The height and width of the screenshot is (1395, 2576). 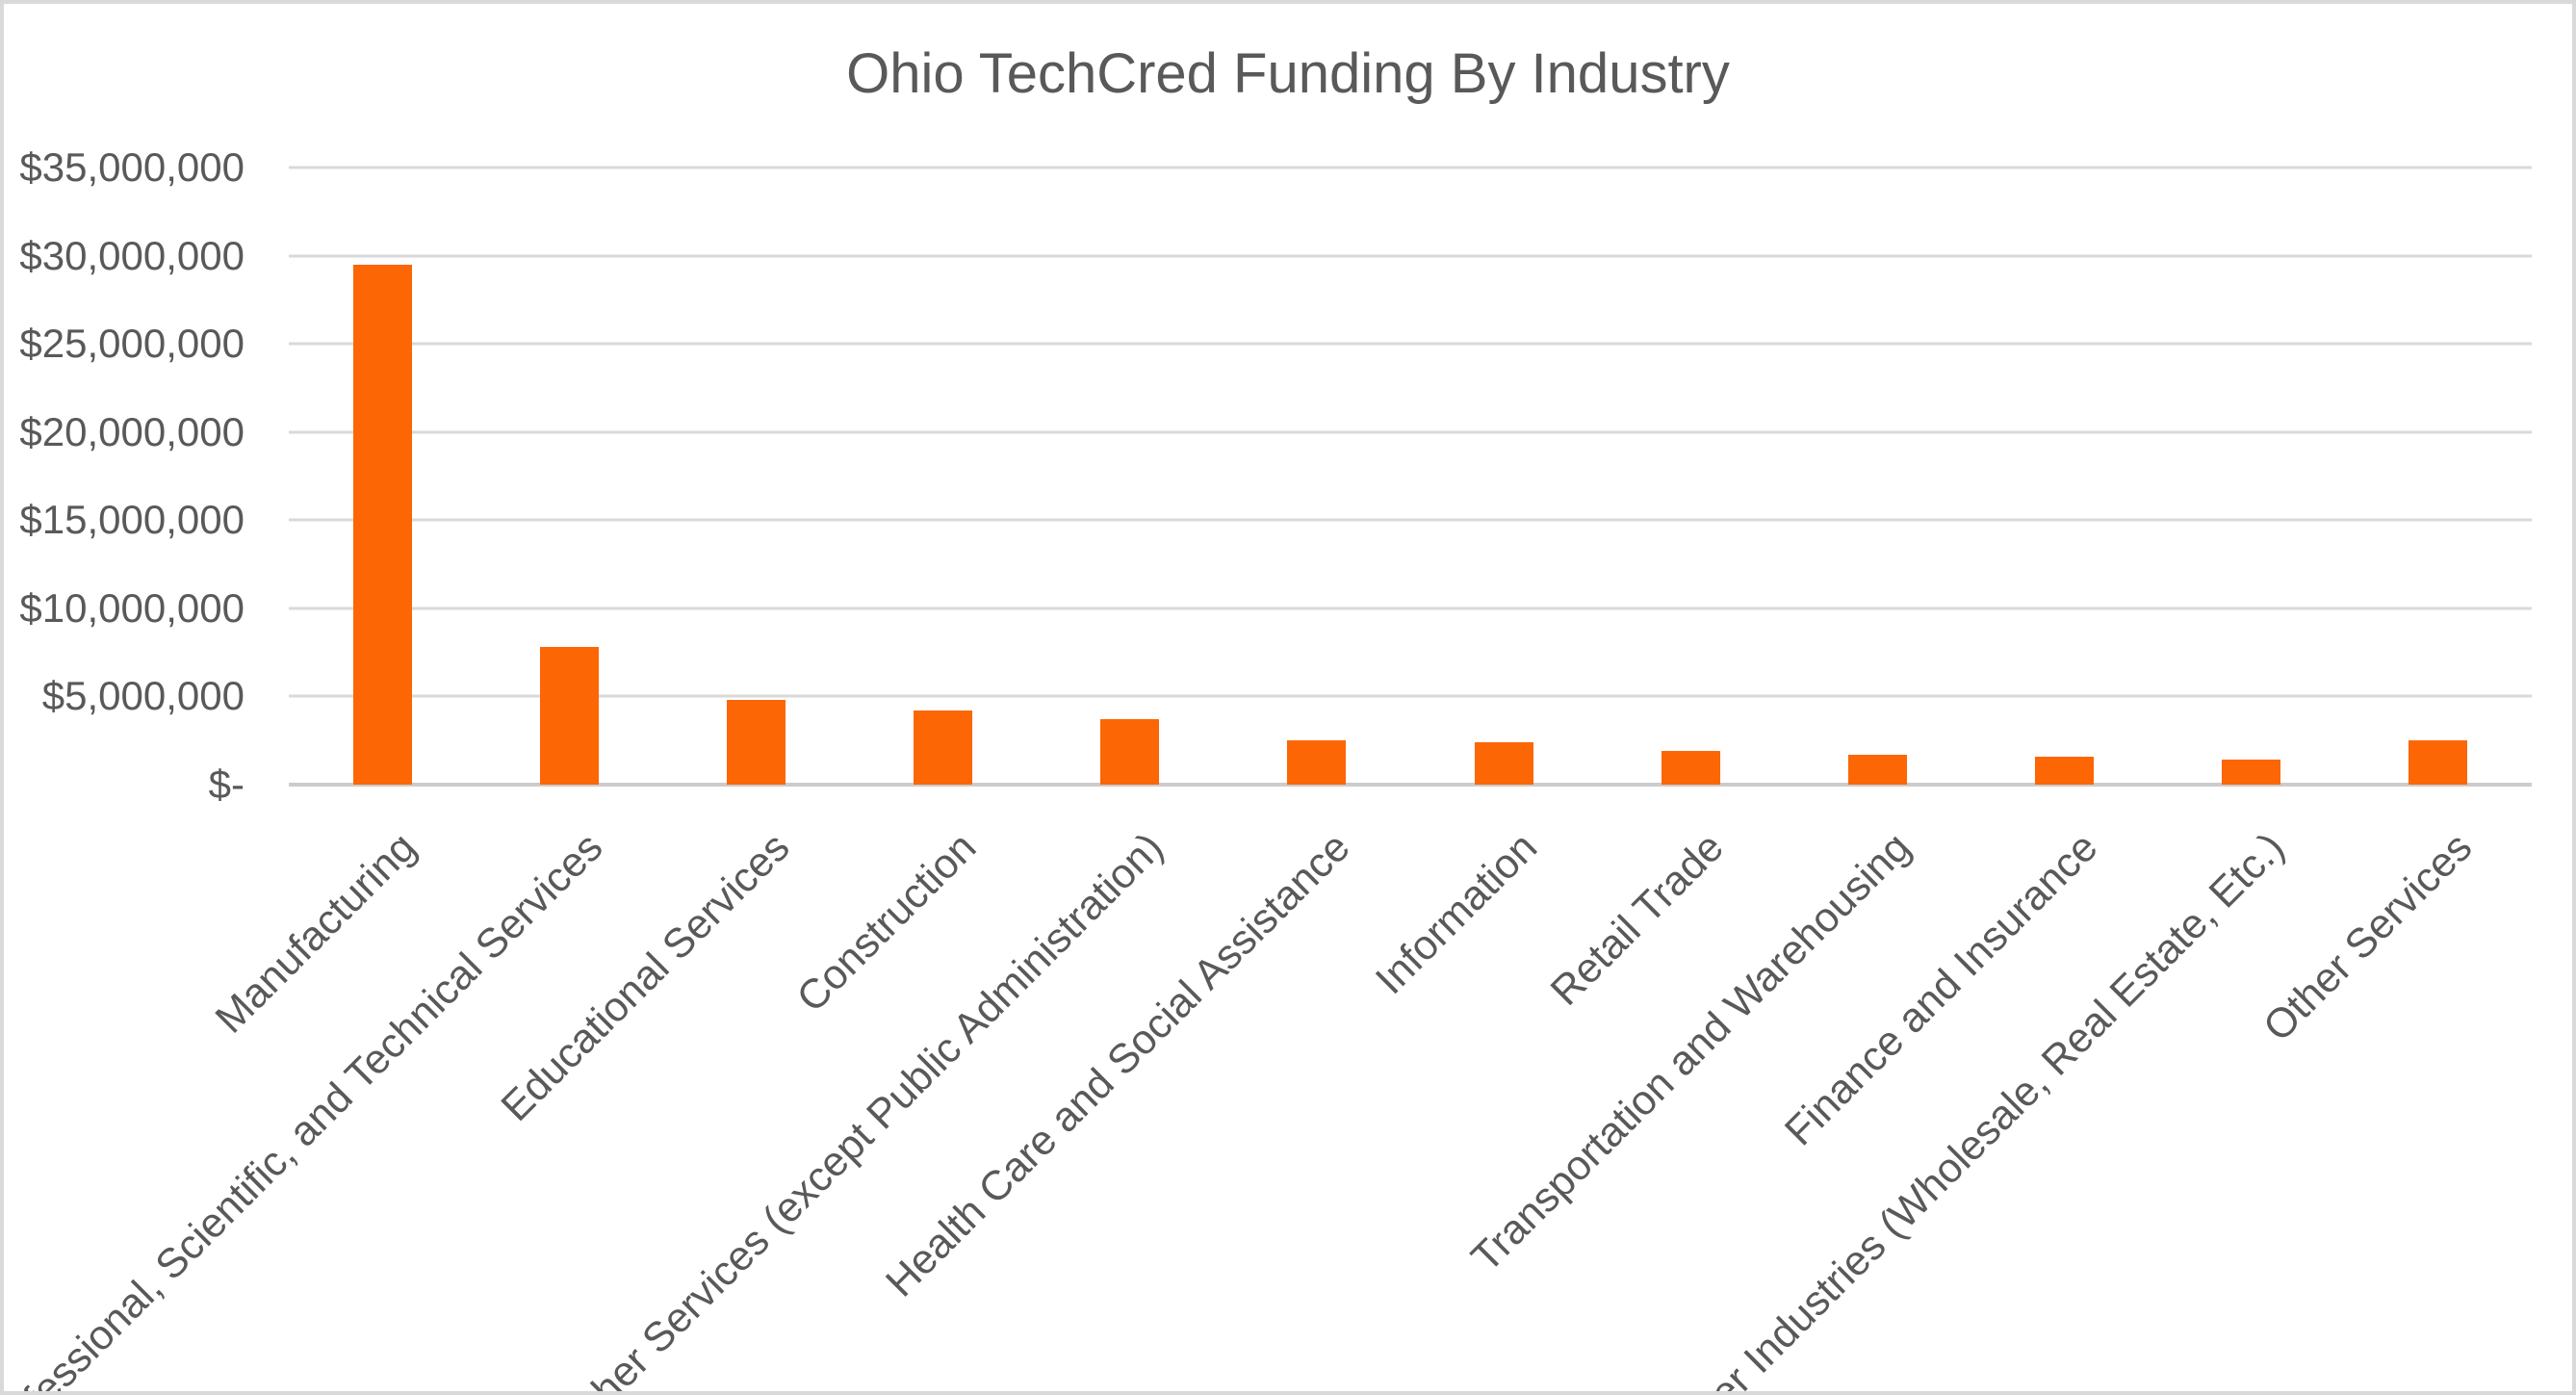 What do you see at coordinates (1877, 770) in the screenshot?
I see `bar-transportation-and-warehousing` at bounding box center [1877, 770].